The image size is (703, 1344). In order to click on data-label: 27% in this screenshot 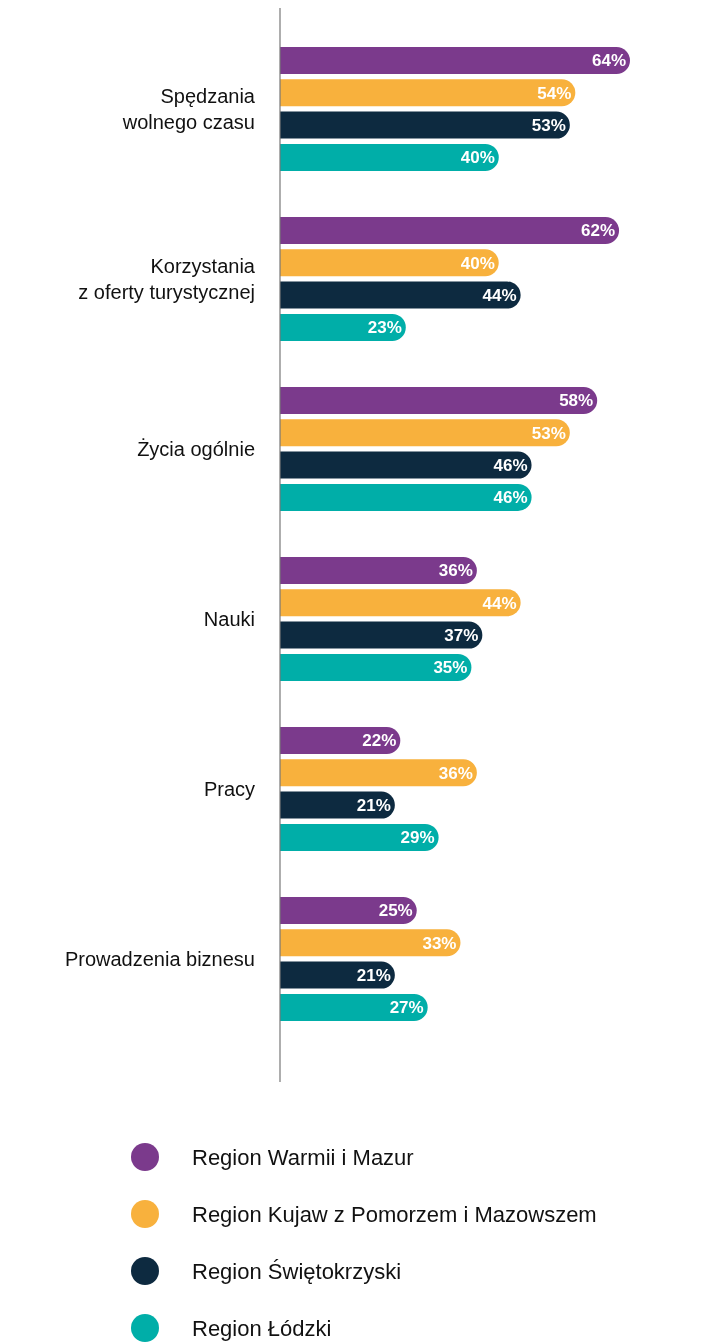, I will do `click(406, 1008)`.